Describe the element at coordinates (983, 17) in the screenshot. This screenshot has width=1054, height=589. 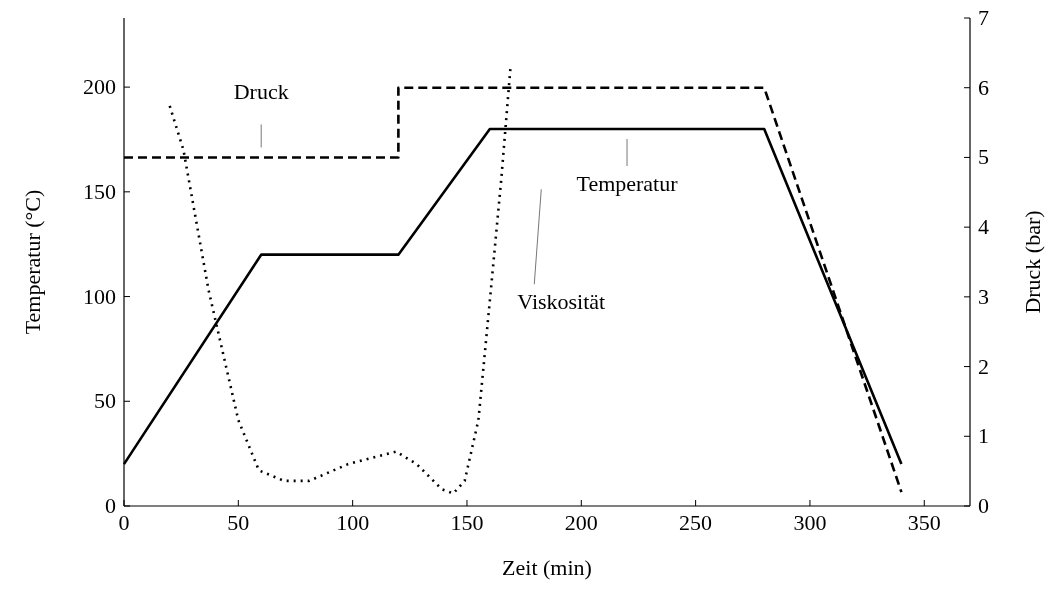
I see `y2-tick-label: 7` at that location.